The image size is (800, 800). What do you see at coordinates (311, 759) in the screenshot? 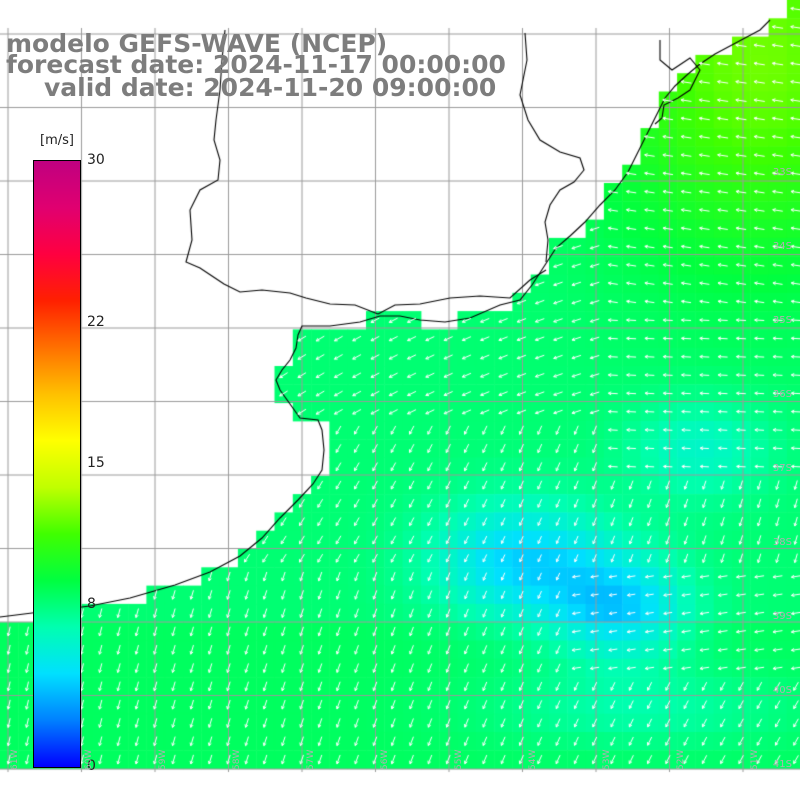
I see `lon-label: 57W` at bounding box center [311, 759].